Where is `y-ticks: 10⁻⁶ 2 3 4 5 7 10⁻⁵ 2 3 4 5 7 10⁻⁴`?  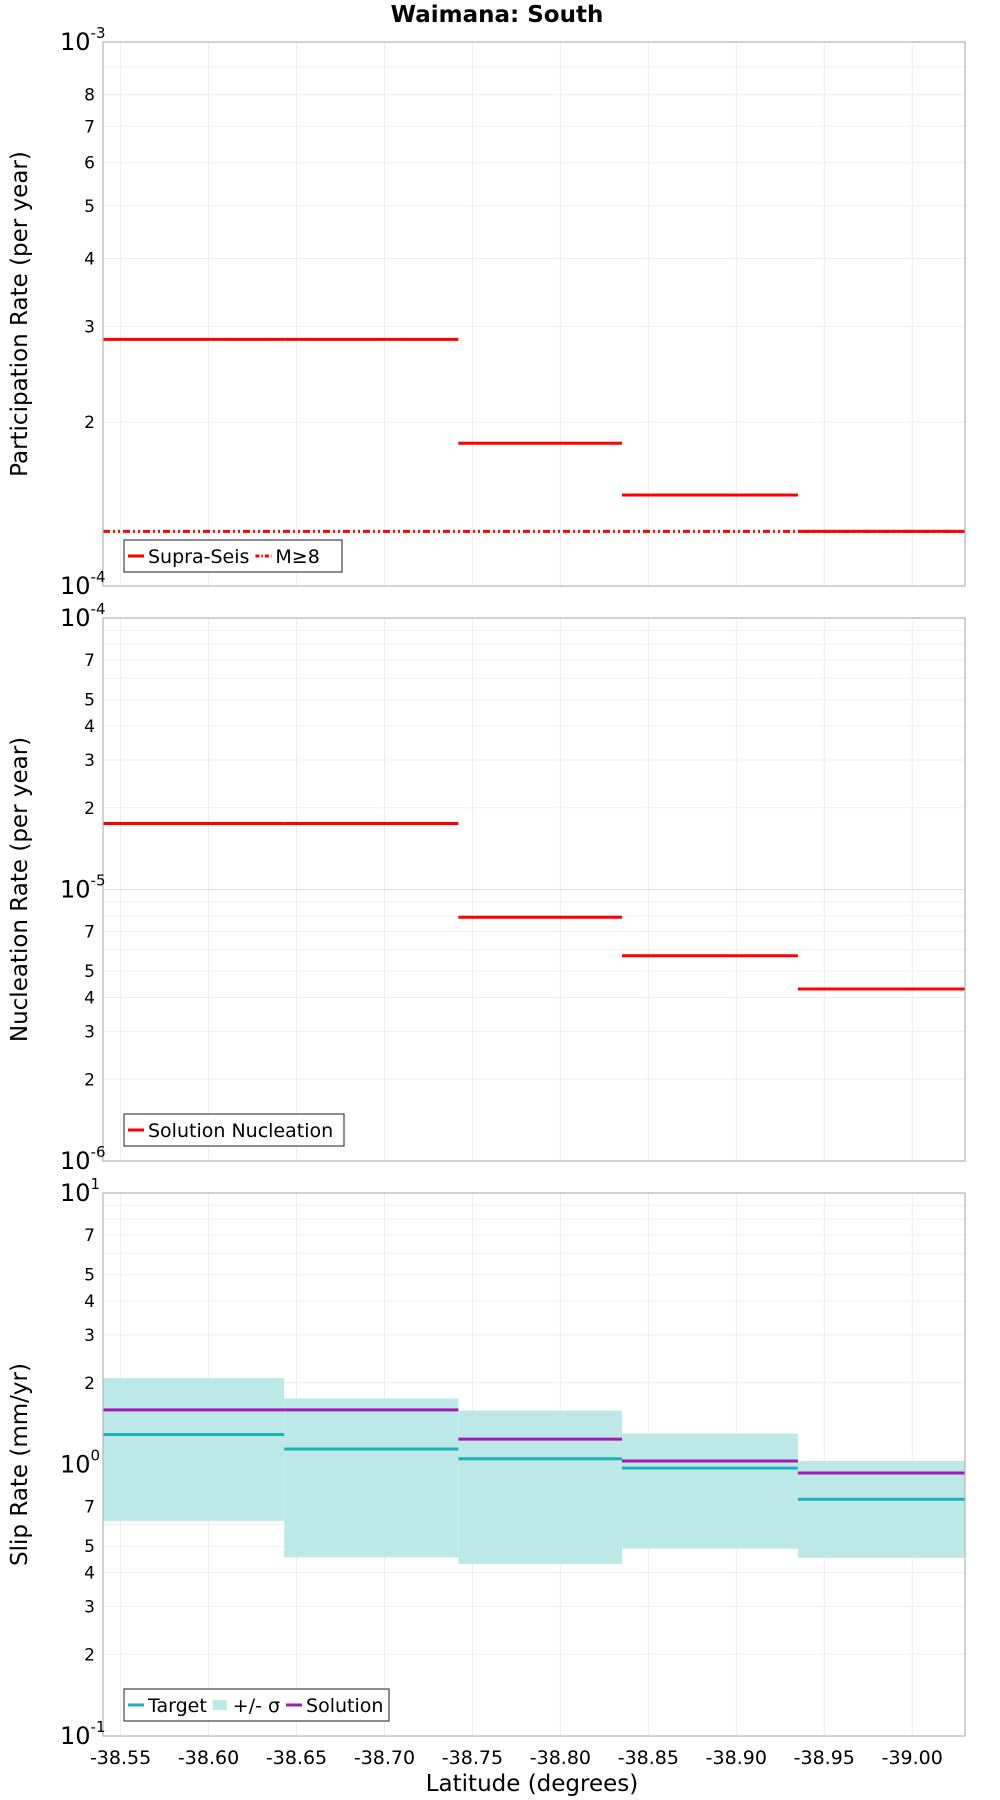 y-ticks: 10⁻⁶ 2 3 4 5 7 10⁻⁵ 2 3 4 5 7 10⁻⁴ is located at coordinates (83, 887).